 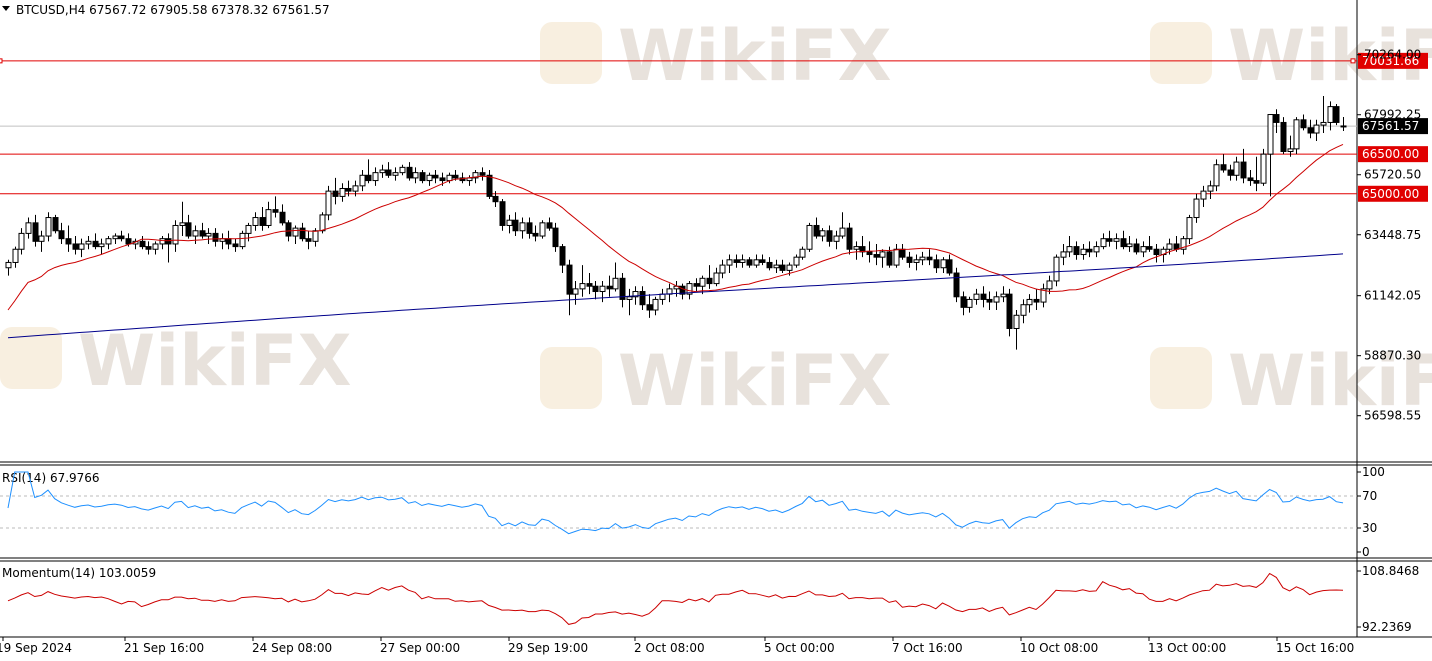 I want to click on price-tick-label: 58870.30, so click(x=1392, y=356).